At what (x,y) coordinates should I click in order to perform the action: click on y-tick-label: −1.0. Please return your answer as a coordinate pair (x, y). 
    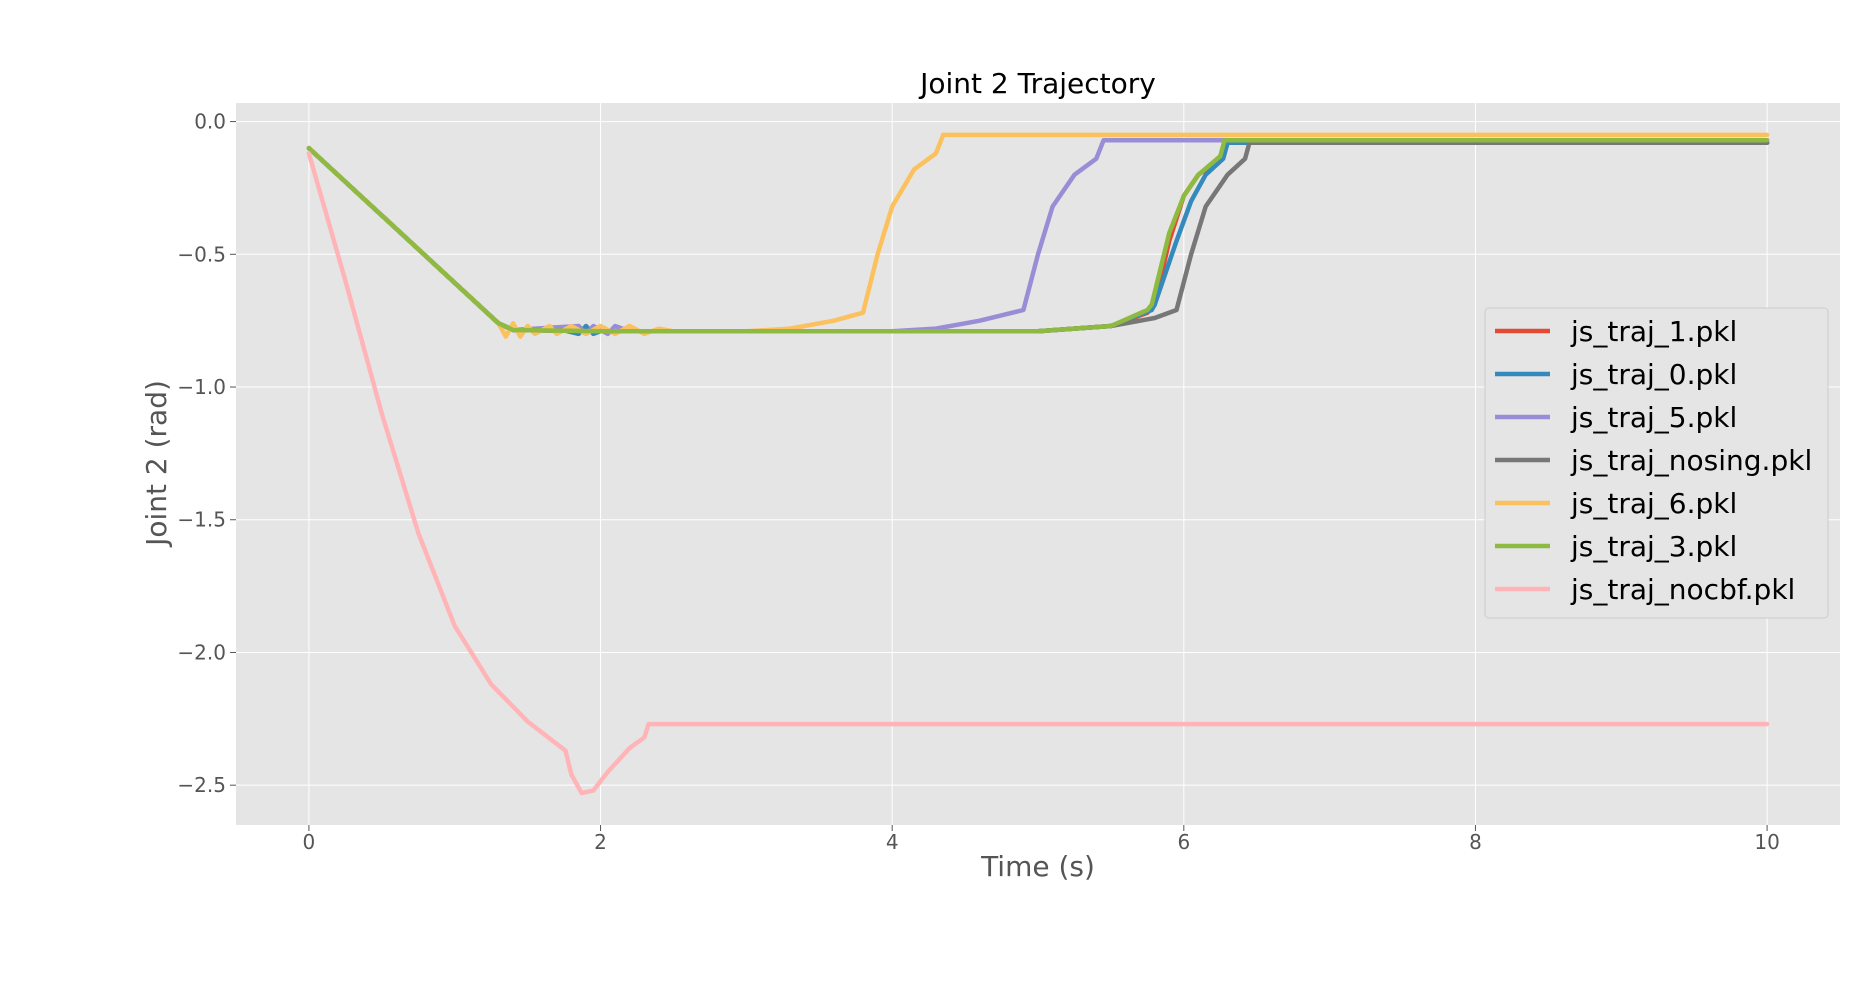
    Looking at the image, I should click on (201, 387).